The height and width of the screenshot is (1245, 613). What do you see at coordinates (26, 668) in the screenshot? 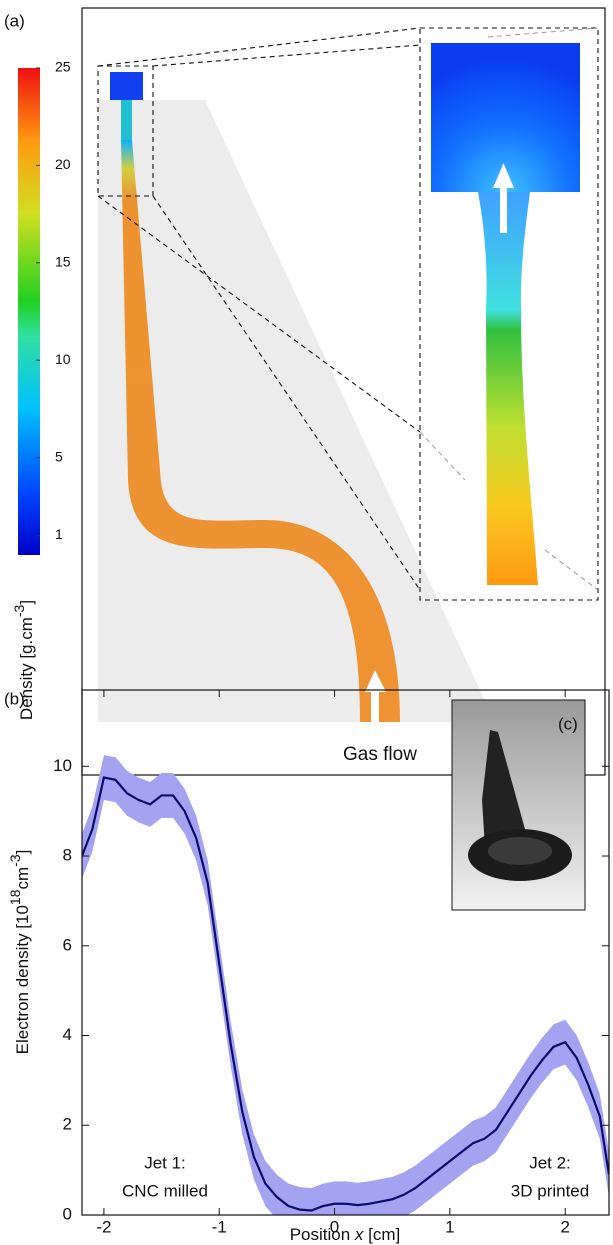
I see `label-part: Density [g.cm` at bounding box center [26, 668].